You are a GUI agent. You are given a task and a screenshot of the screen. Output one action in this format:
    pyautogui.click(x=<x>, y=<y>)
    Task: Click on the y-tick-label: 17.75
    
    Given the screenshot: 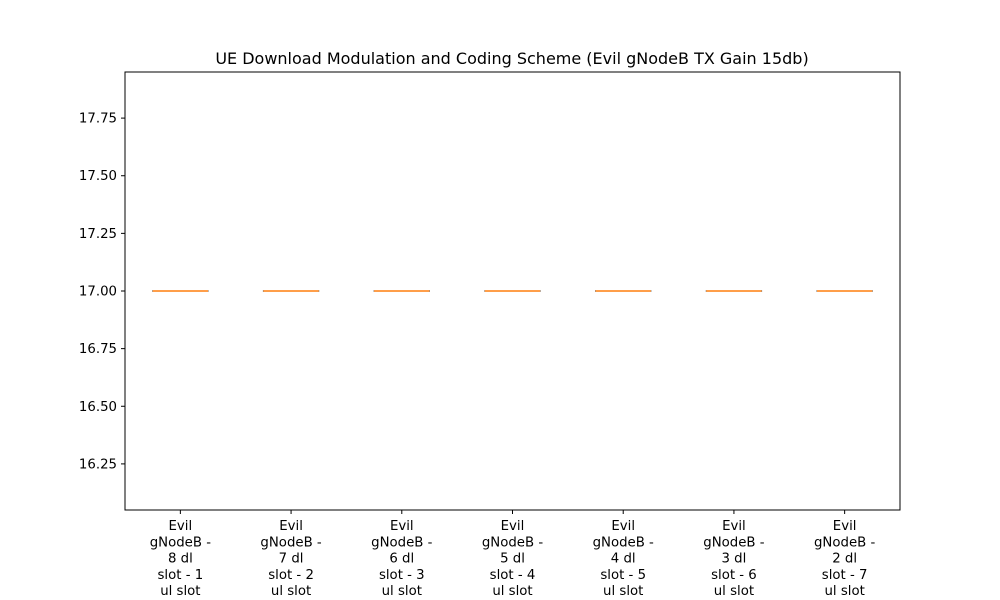 What is the action you would take?
    pyautogui.click(x=98, y=119)
    